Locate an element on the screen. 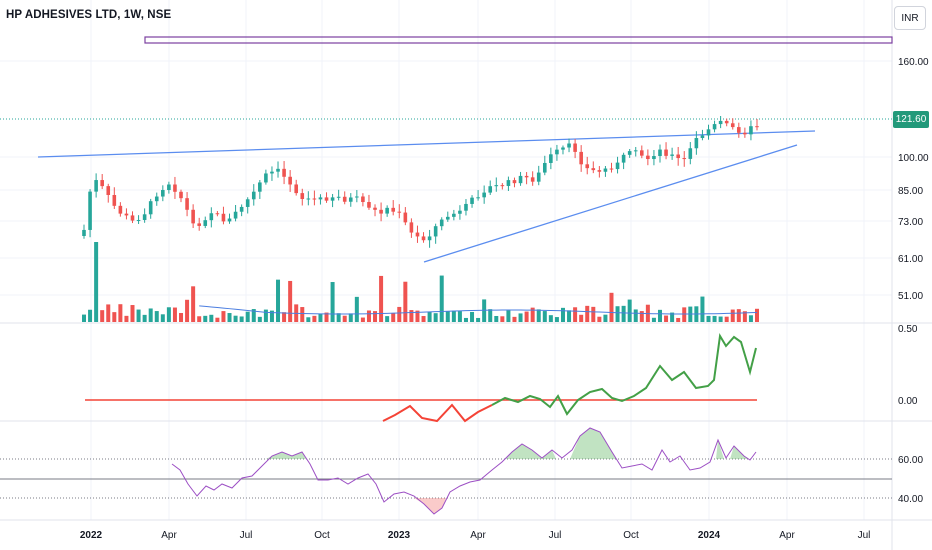 The width and height of the screenshot is (932, 550). price-axis: 160.00 100.00 85.00 73.00 61.00 51.00 is located at coordinates (913, 179).